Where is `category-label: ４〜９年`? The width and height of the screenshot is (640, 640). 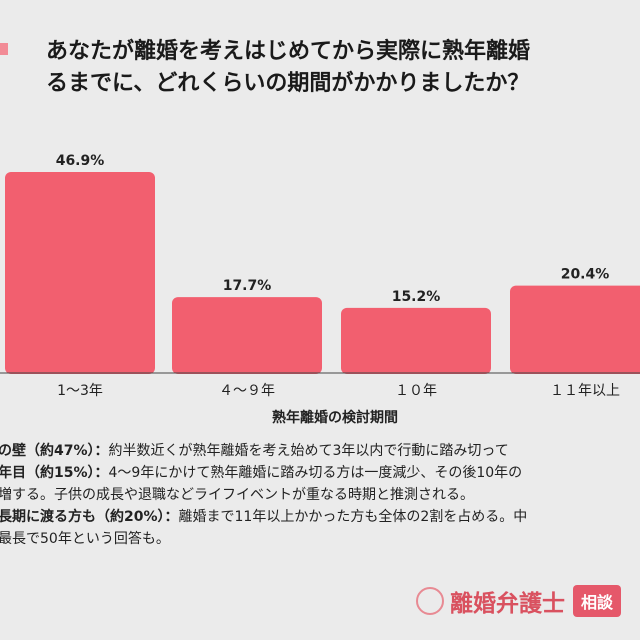
category-label: ４〜９年 is located at coordinates (247, 391).